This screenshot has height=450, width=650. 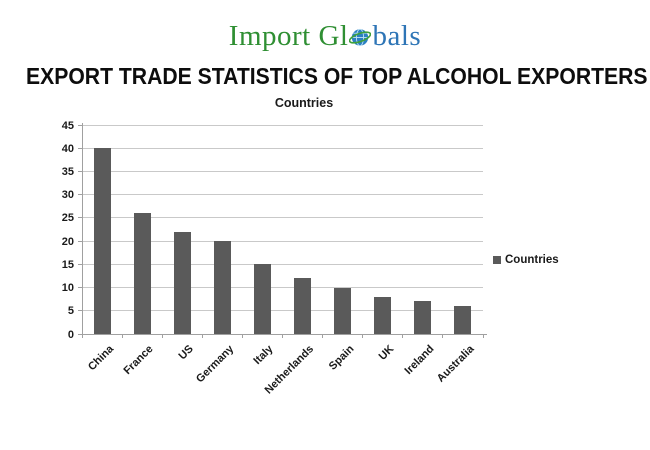 I want to click on bar-spain, so click(x=343, y=310).